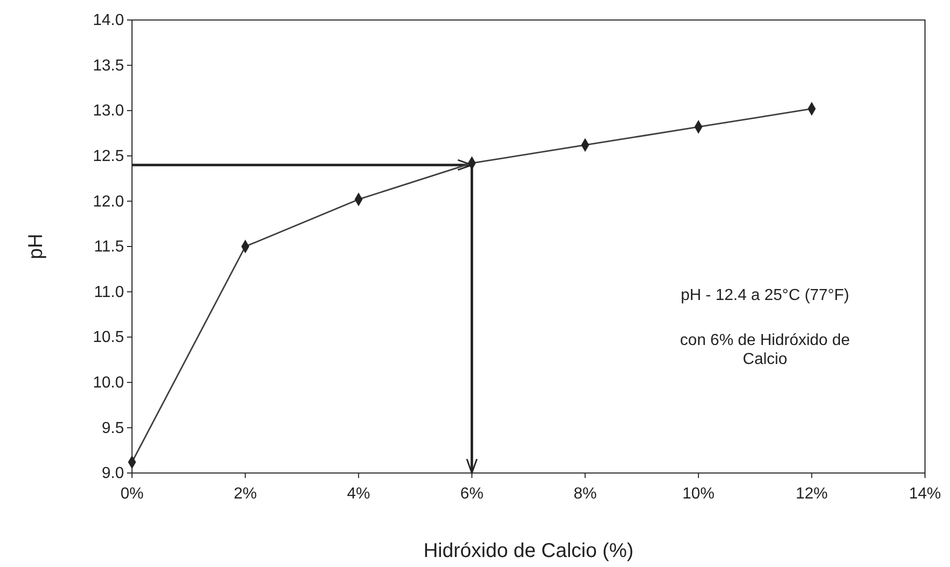 The width and height of the screenshot is (950, 567). I want to click on y-tick-label: 9.5, so click(113, 428).